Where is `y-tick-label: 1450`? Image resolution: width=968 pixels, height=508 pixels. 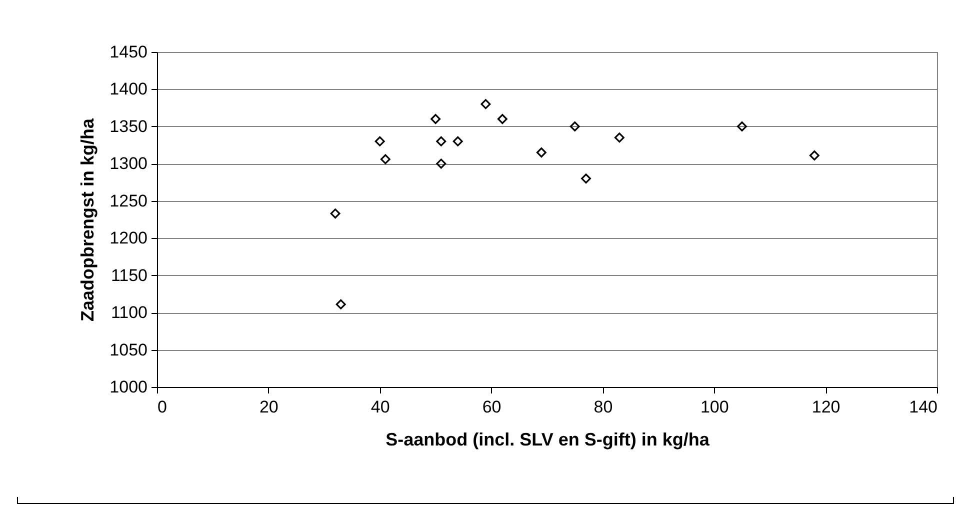
y-tick-label: 1450 is located at coordinates (129, 52).